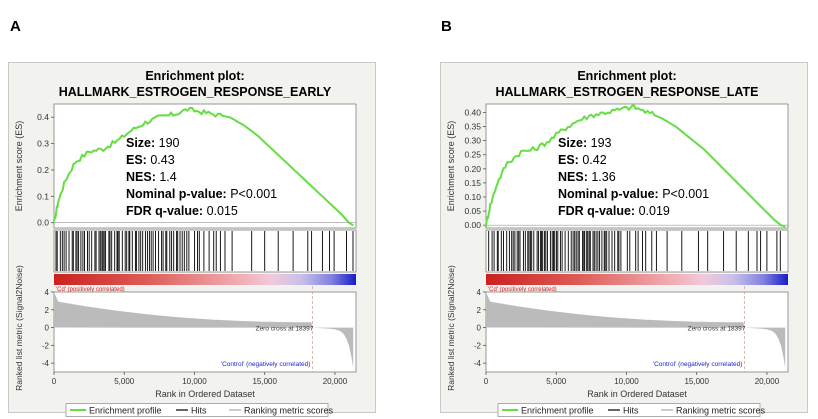 The image size is (818, 419). What do you see at coordinates (627, 92) in the screenshot?
I see `plot-title-line2: HALLMARK_ESTROGEN_RESPONSE_LATE` at bounding box center [627, 92].